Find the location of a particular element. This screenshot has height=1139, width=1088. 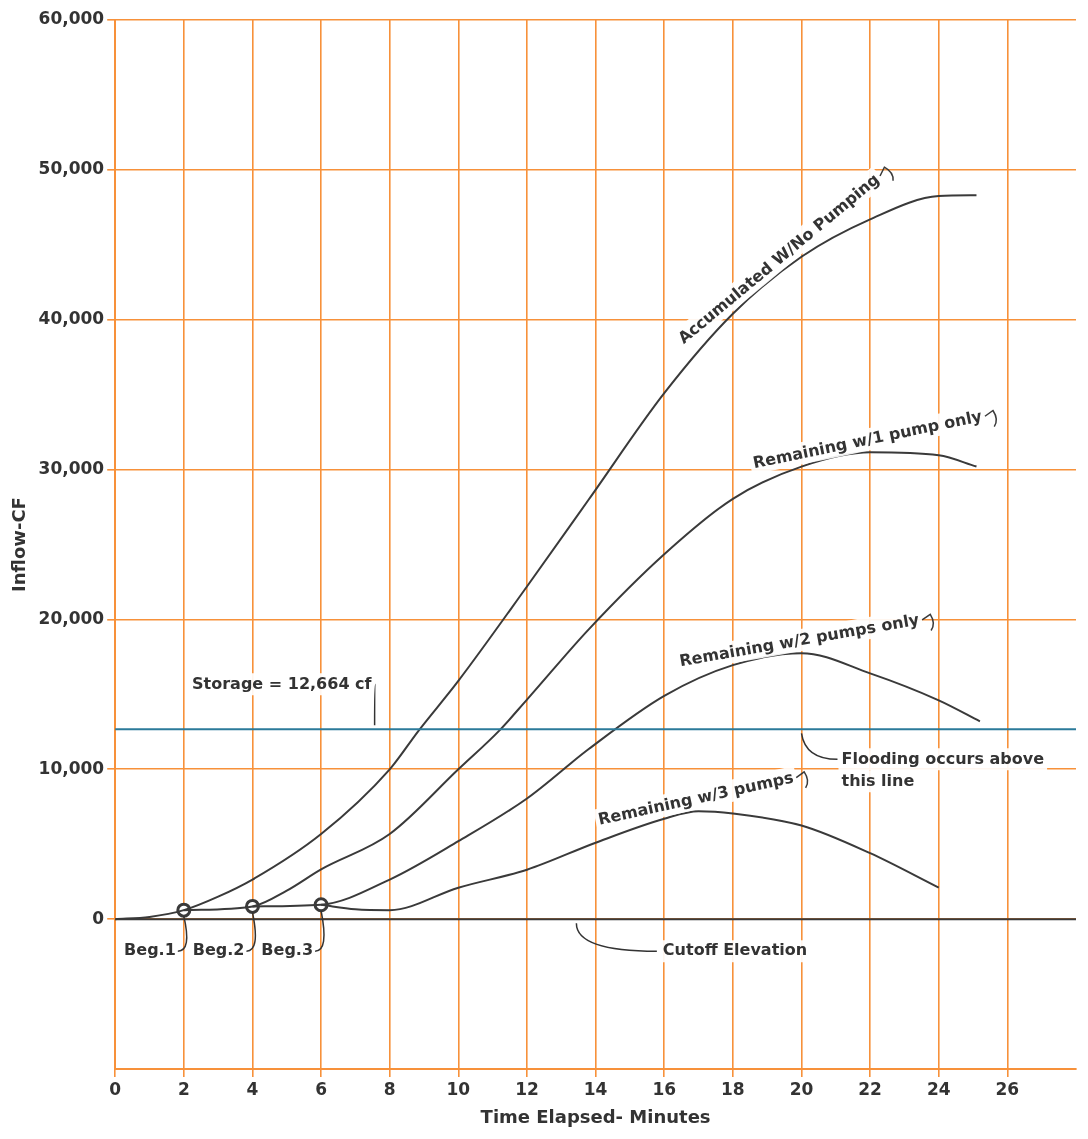

y-tick-label: 10,000 is located at coordinates (71, 767).